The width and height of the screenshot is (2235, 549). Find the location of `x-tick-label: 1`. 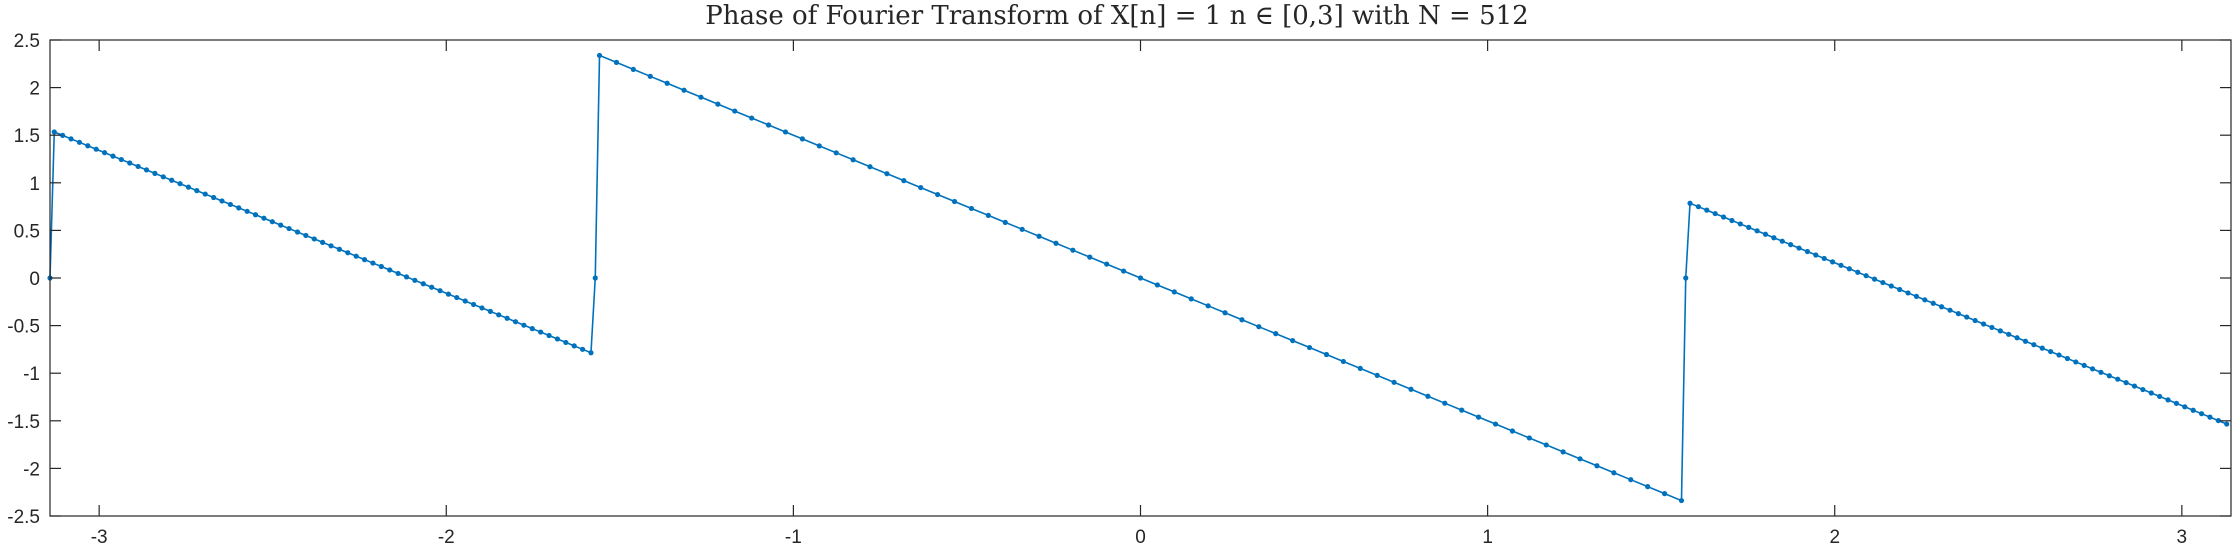

x-tick-label: 1 is located at coordinates (1487, 537).